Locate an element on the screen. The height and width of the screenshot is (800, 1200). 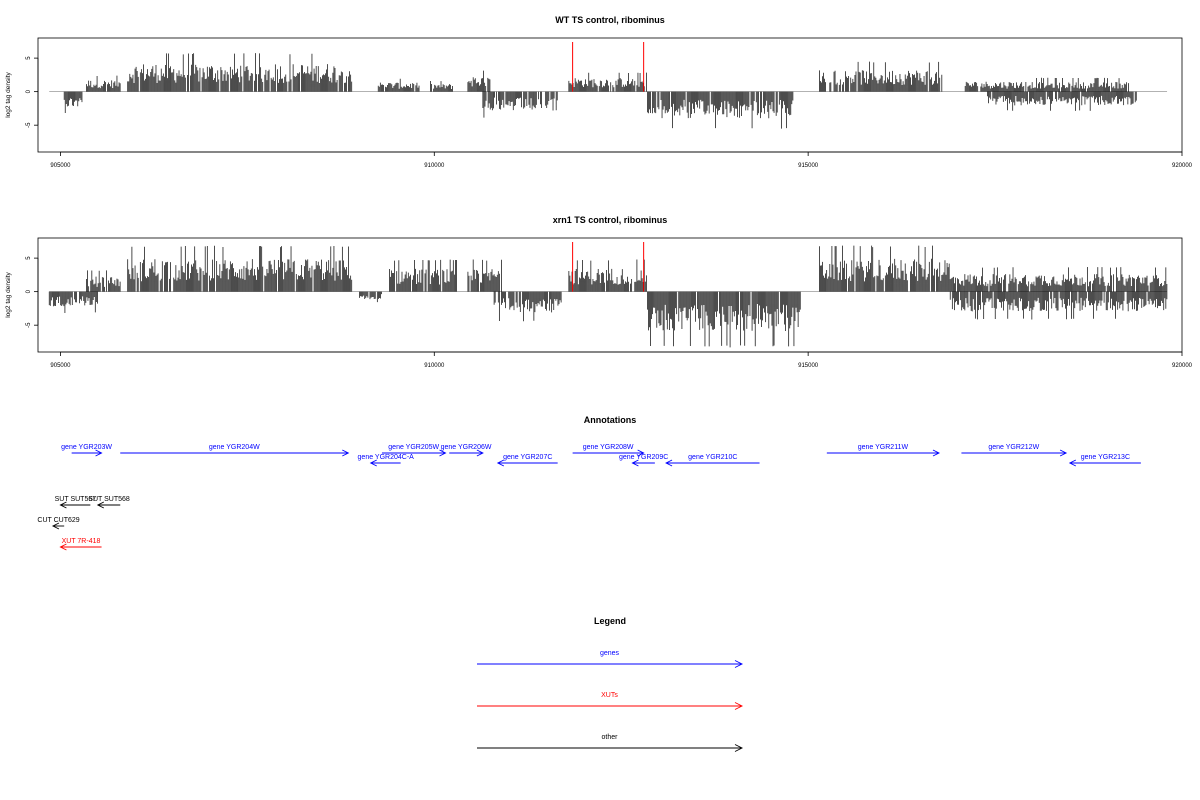
legend-entries: genes XUTs other is located at coordinates (610, 701).